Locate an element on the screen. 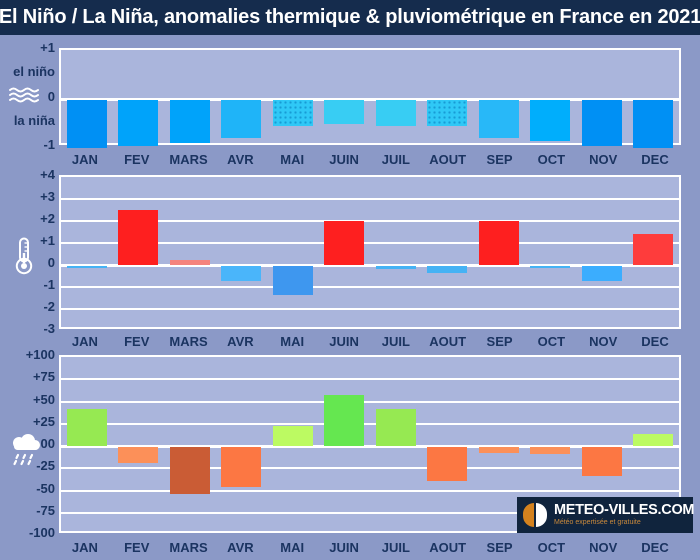 The height and width of the screenshot is (560, 700). enso-index-bar-mai is located at coordinates (292, 113).